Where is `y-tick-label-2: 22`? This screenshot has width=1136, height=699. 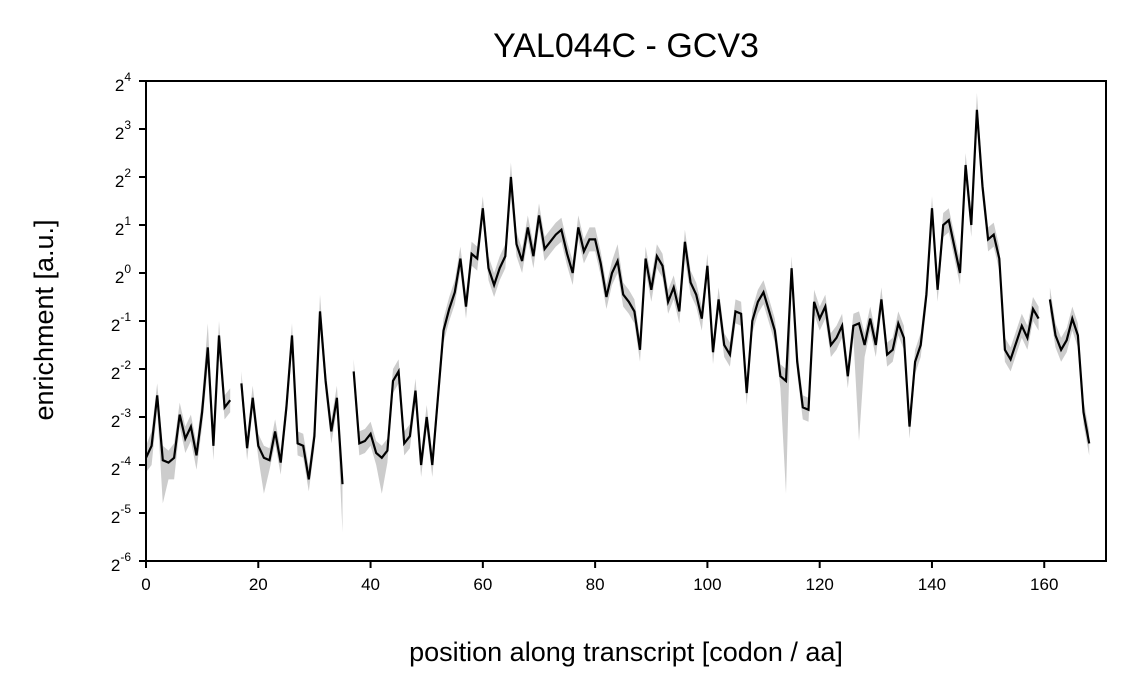 y-tick-label-2: 22 is located at coordinates (123, 178).